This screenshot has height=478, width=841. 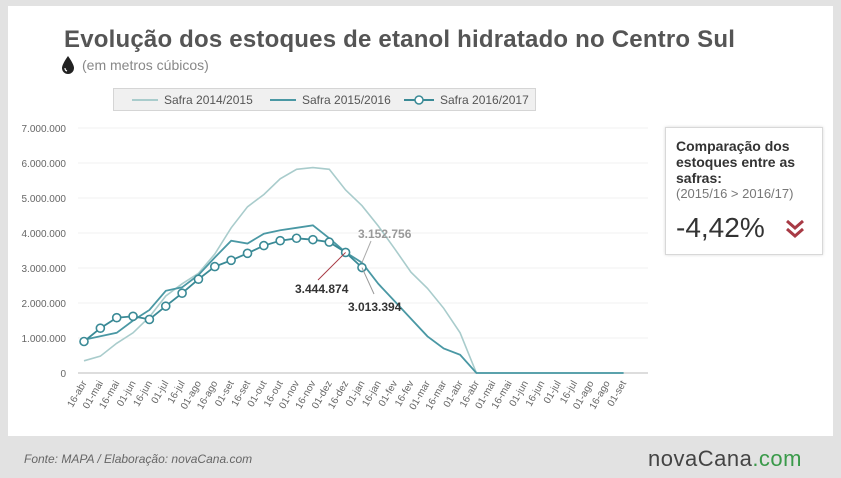 What do you see at coordinates (736, 162) in the screenshot?
I see `comparison-title: Comparação dos estoques entre as safras:` at bounding box center [736, 162].